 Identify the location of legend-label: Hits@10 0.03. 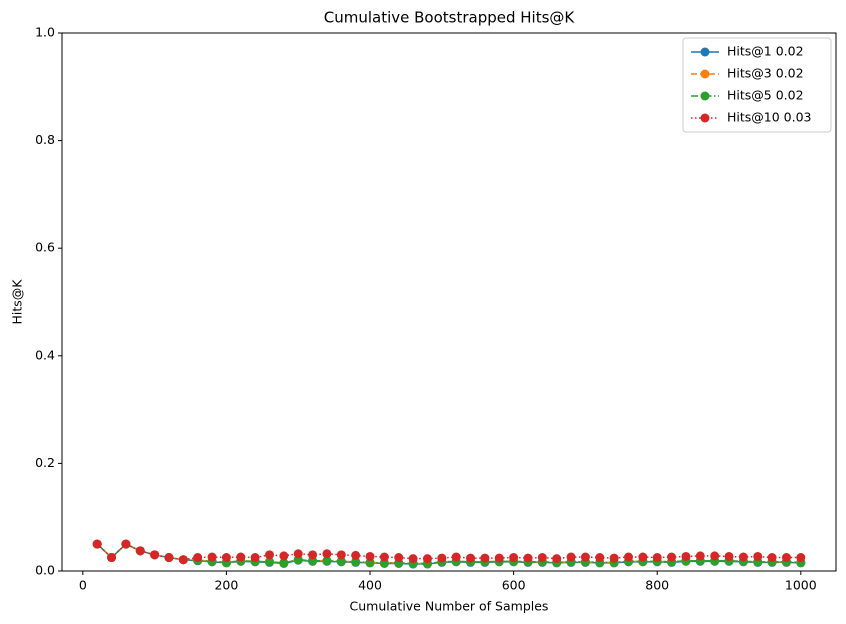
(769, 117).